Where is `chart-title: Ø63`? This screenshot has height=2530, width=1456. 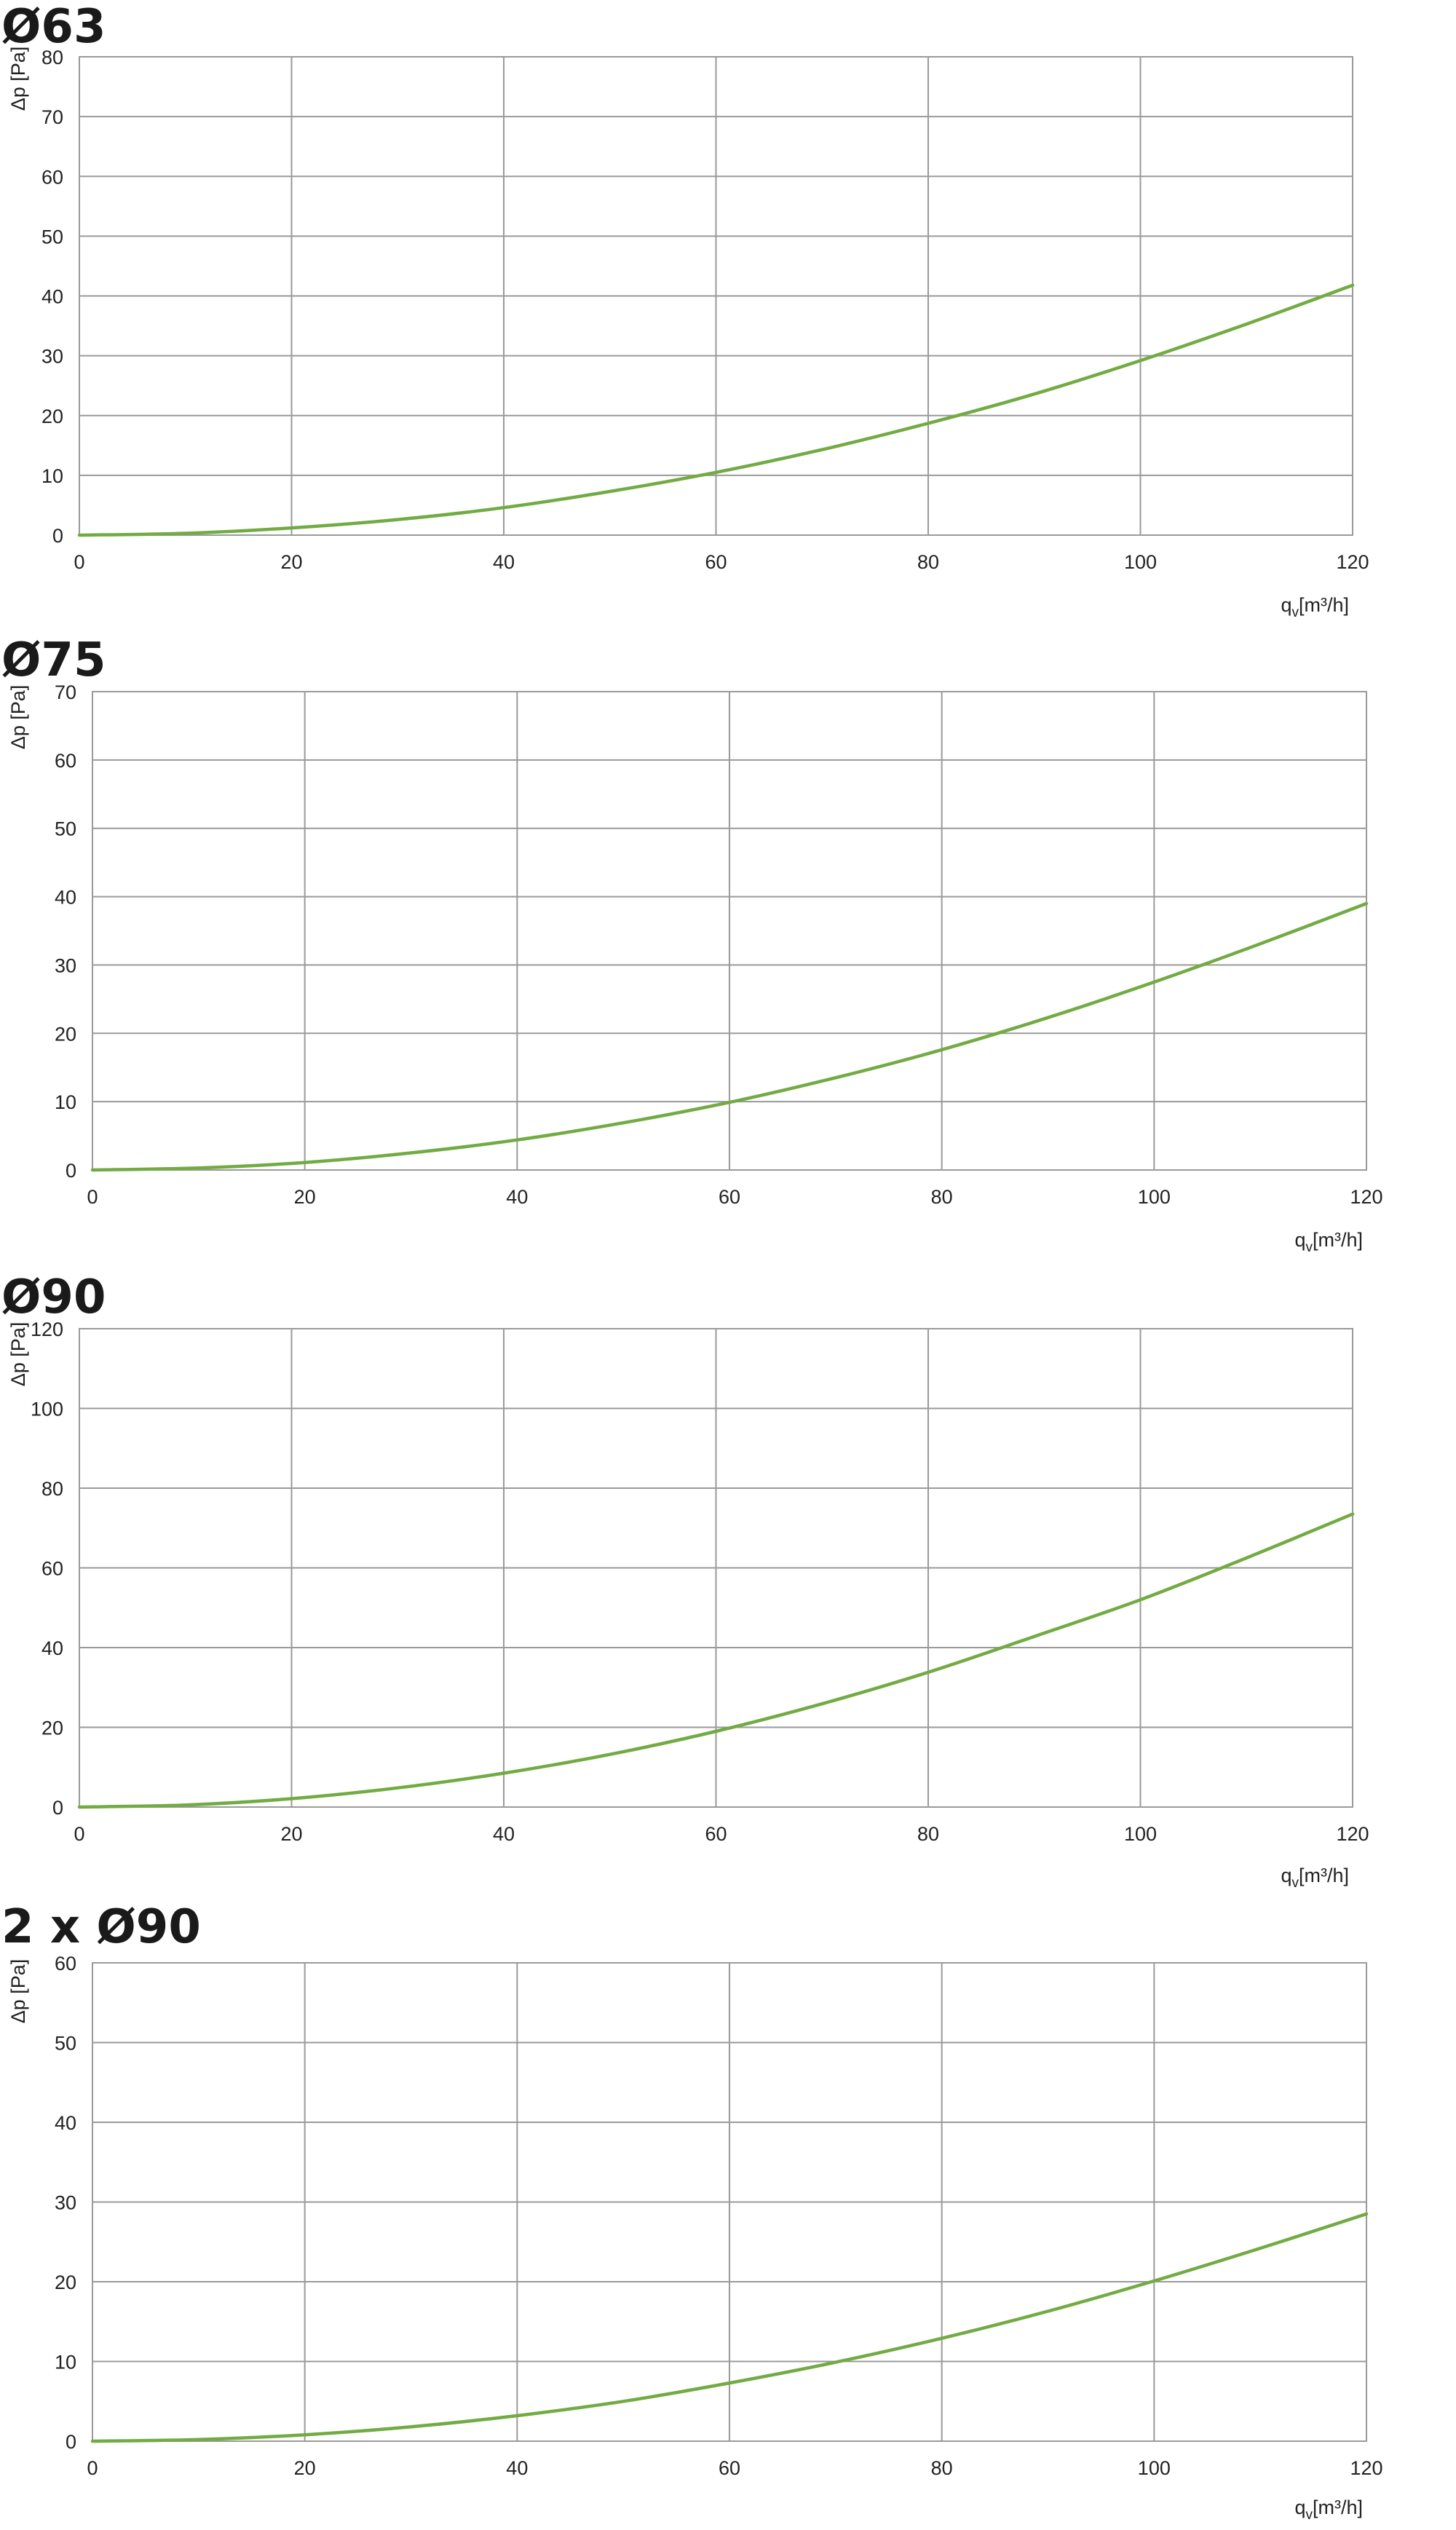 chart-title: Ø63 is located at coordinates (53, 27).